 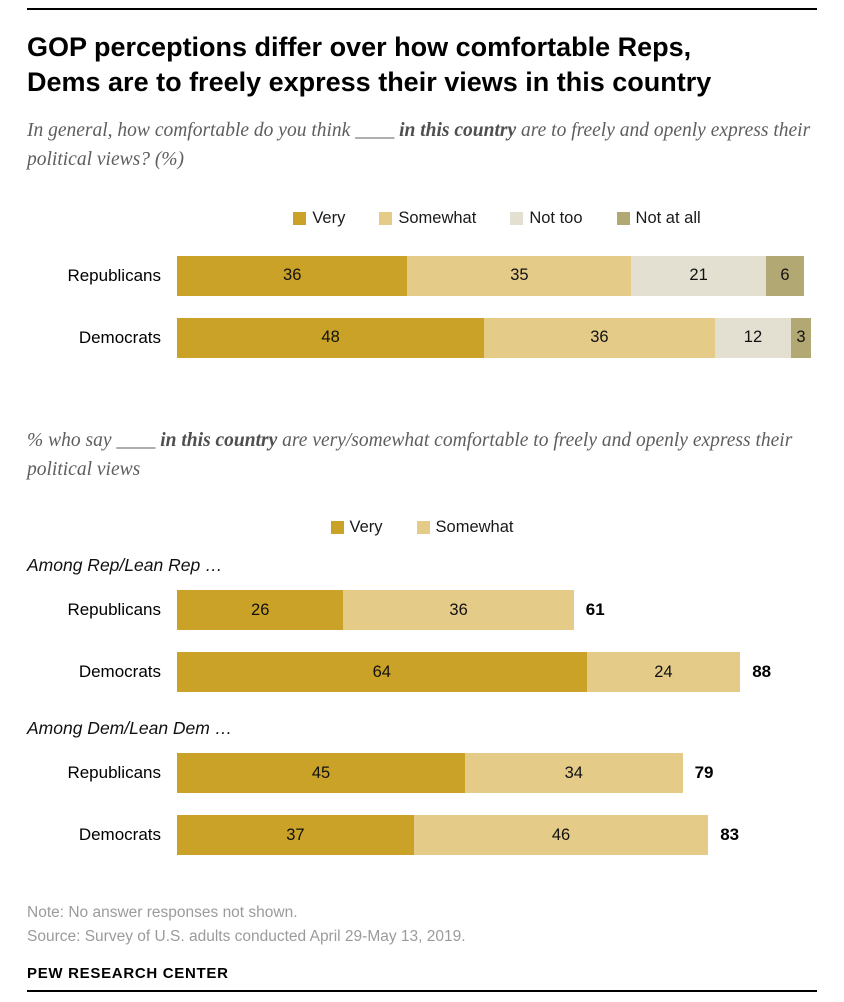 I want to click on chart2-row-democrats: Democrats 37 46 83, so click(x=422, y=835).